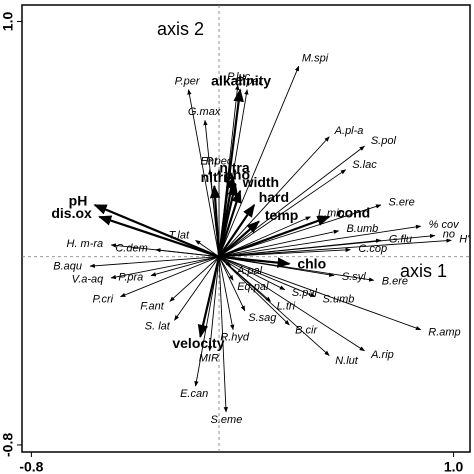 This screenshot has height=474, width=474. Describe the element at coordinates (194, 394) in the screenshot. I see `species-label: E.can` at that location.